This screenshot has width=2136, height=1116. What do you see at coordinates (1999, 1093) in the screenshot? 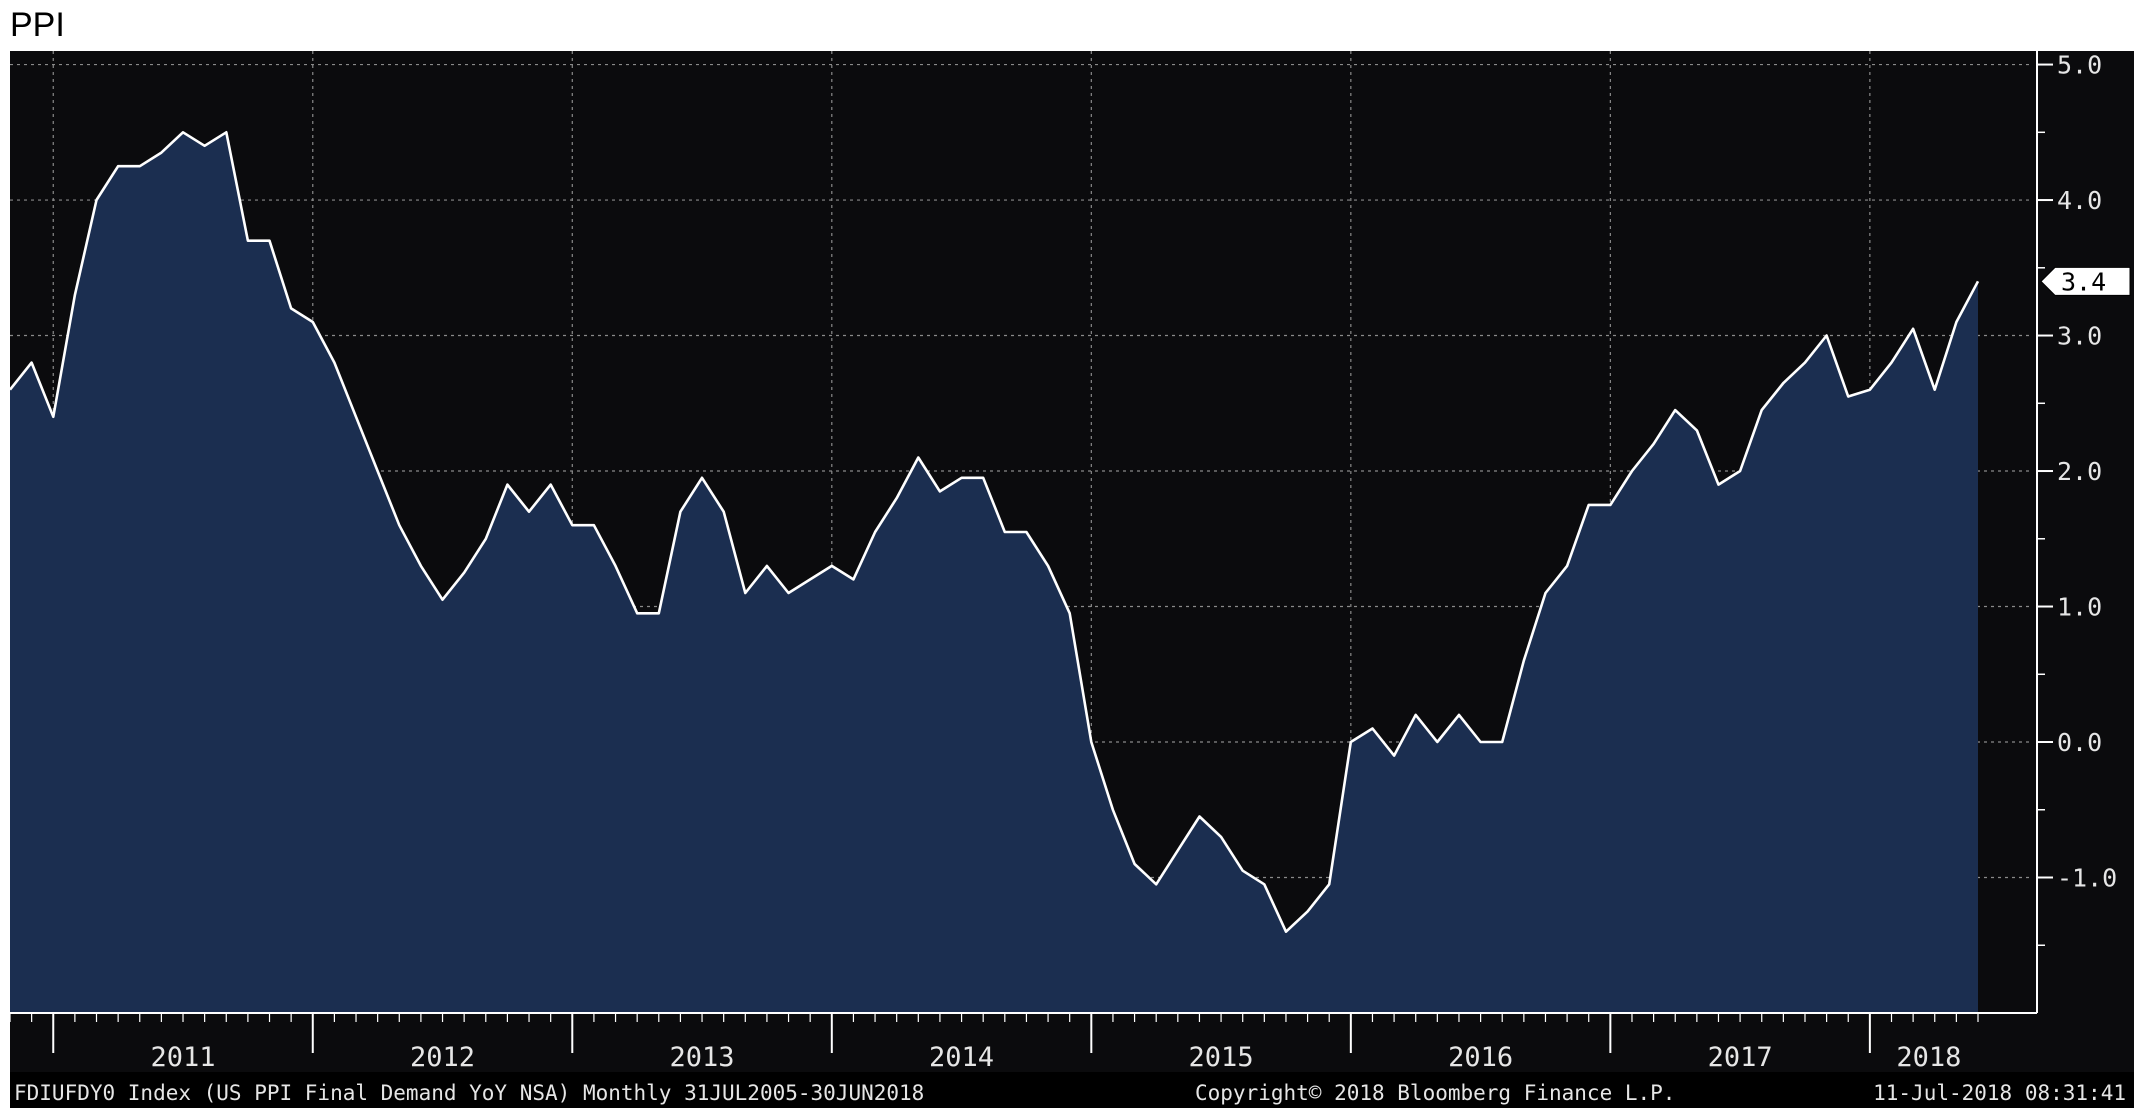
I see `footer-timestamp-text: 11-Jul-2018 08:31:41` at bounding box center [1999, 1093].